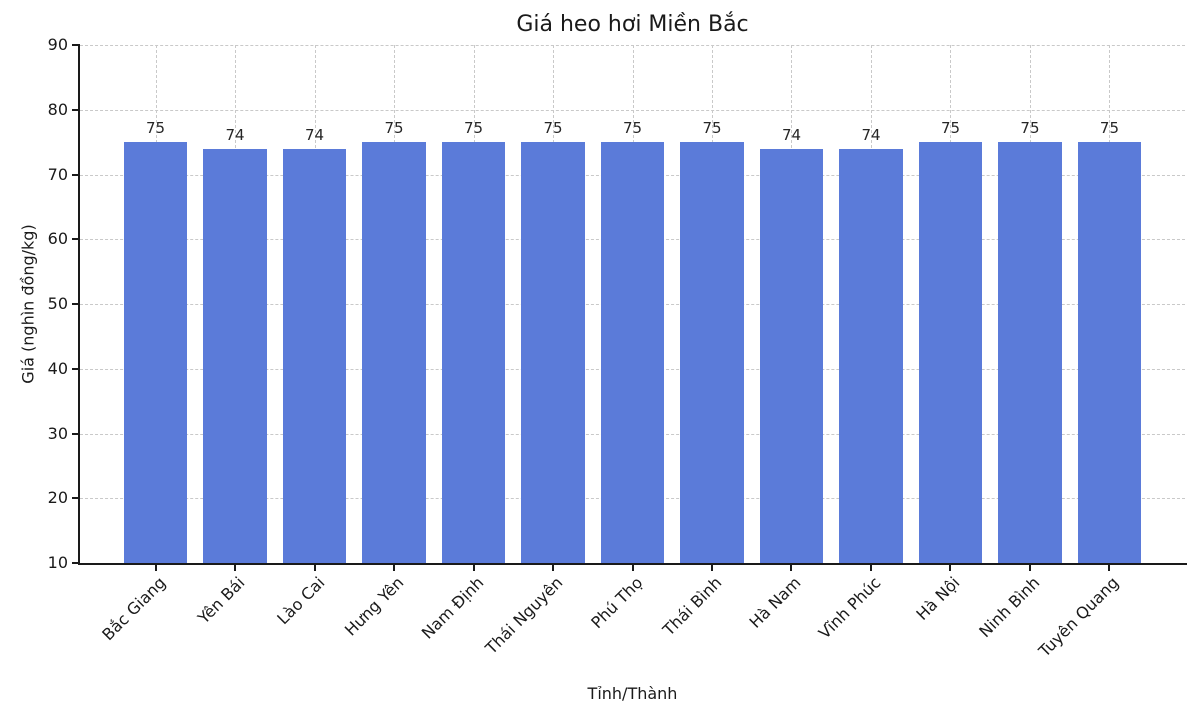 Image resolution: width=1200 pixels, height=720 pixels. Describe the element at coordinates (632, 693) in the screenshot. I see `x-axis-label: Tỉnh/Thành` at that location.